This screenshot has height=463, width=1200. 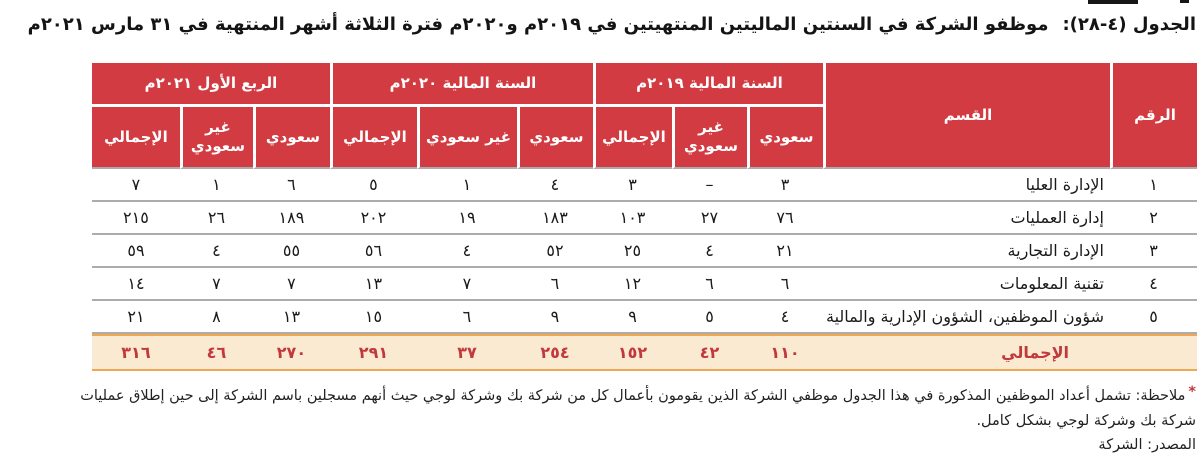 I want to click on total-q1-2021-total: ٣١٦, so click(x=135, y=352).